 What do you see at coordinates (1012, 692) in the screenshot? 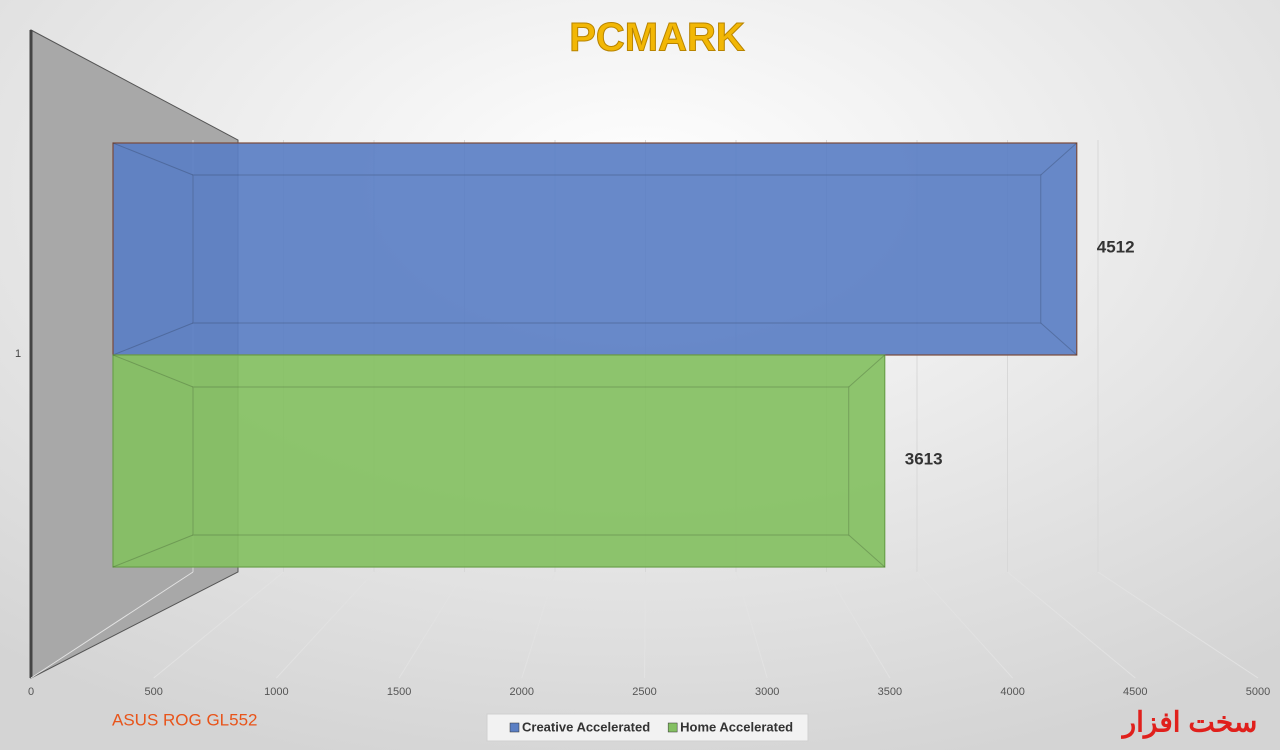
I see `x-tick-label: 4000` at bounding box center [1012, 692].